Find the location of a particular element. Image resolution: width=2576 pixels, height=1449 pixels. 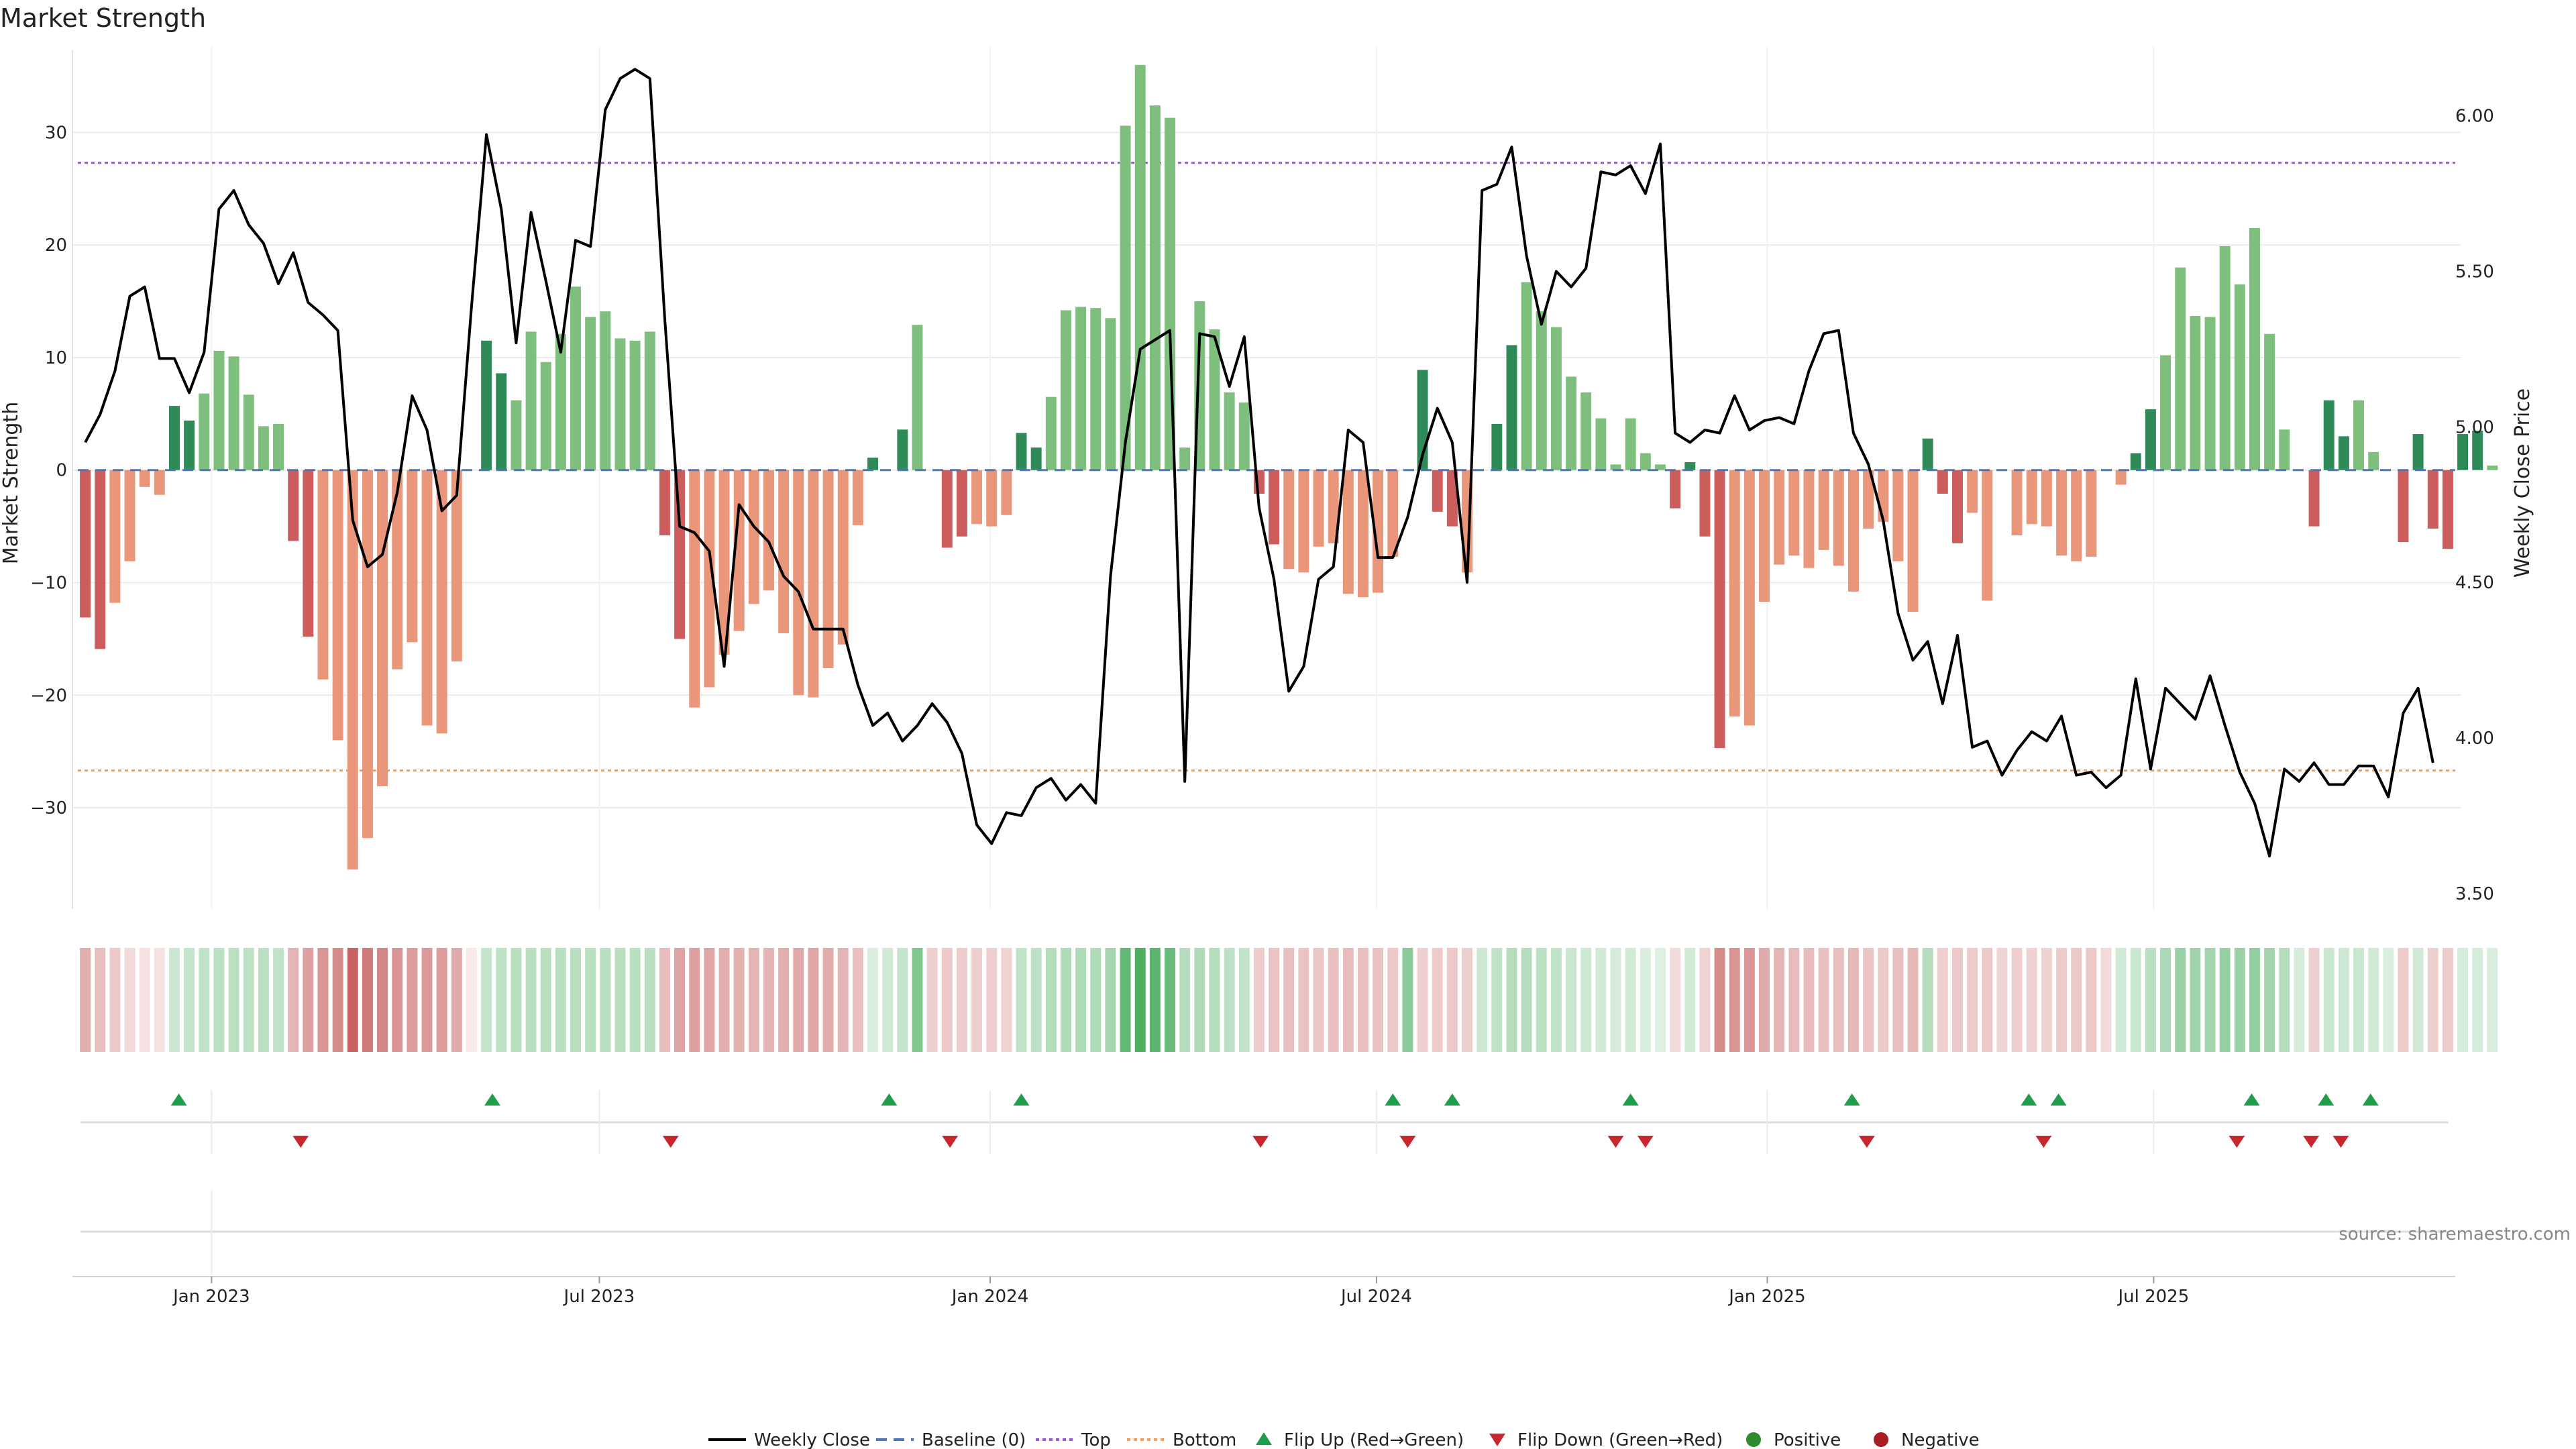

strength-heatmap-strip is located at coordinates (1289, 1000).